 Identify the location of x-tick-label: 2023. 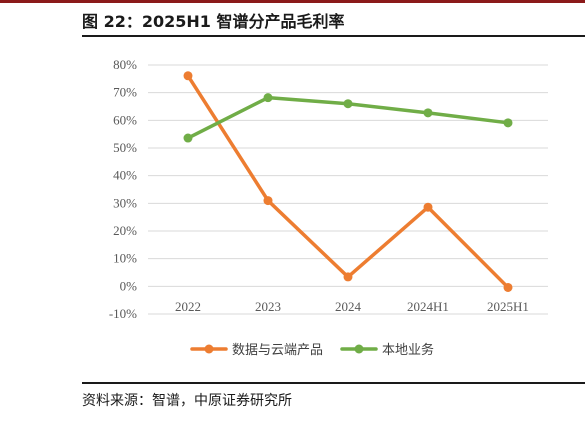
(268, 306).